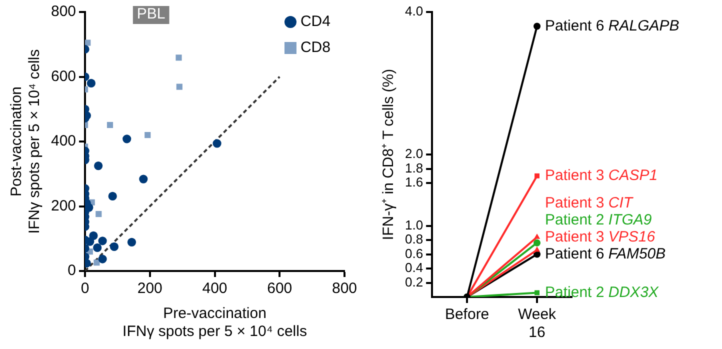  What do you see at coordinates (63, 205) in the screenshot?
I see `y-tick-label: 200` at bounding box center [63, 205].